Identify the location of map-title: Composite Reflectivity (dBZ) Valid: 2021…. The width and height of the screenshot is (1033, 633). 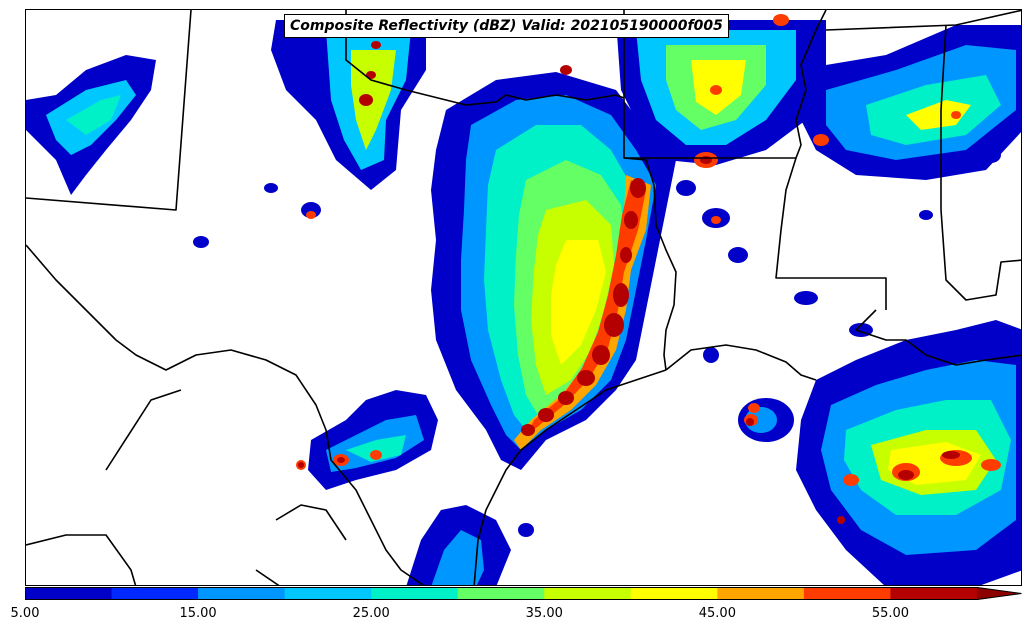
(506, 26).